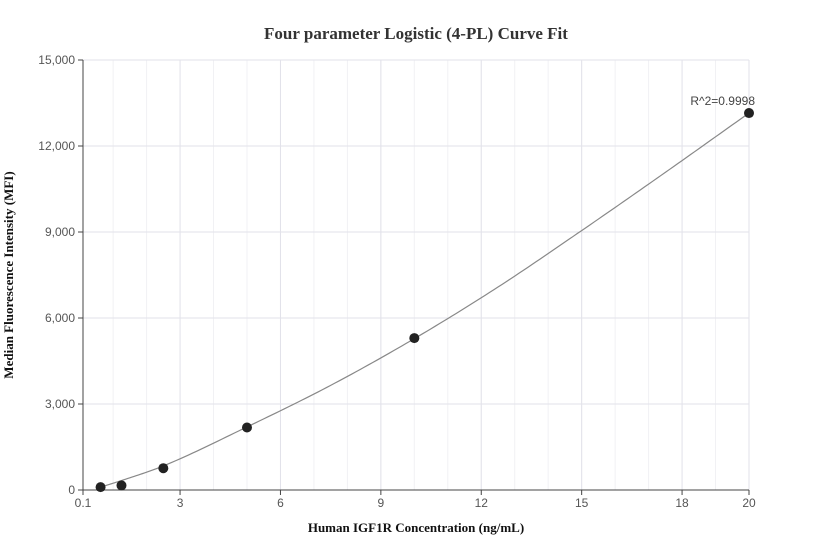 The height and width of the screenshot is (560, 832). I want to click on x-tick-label: 6, so click(280, 503).